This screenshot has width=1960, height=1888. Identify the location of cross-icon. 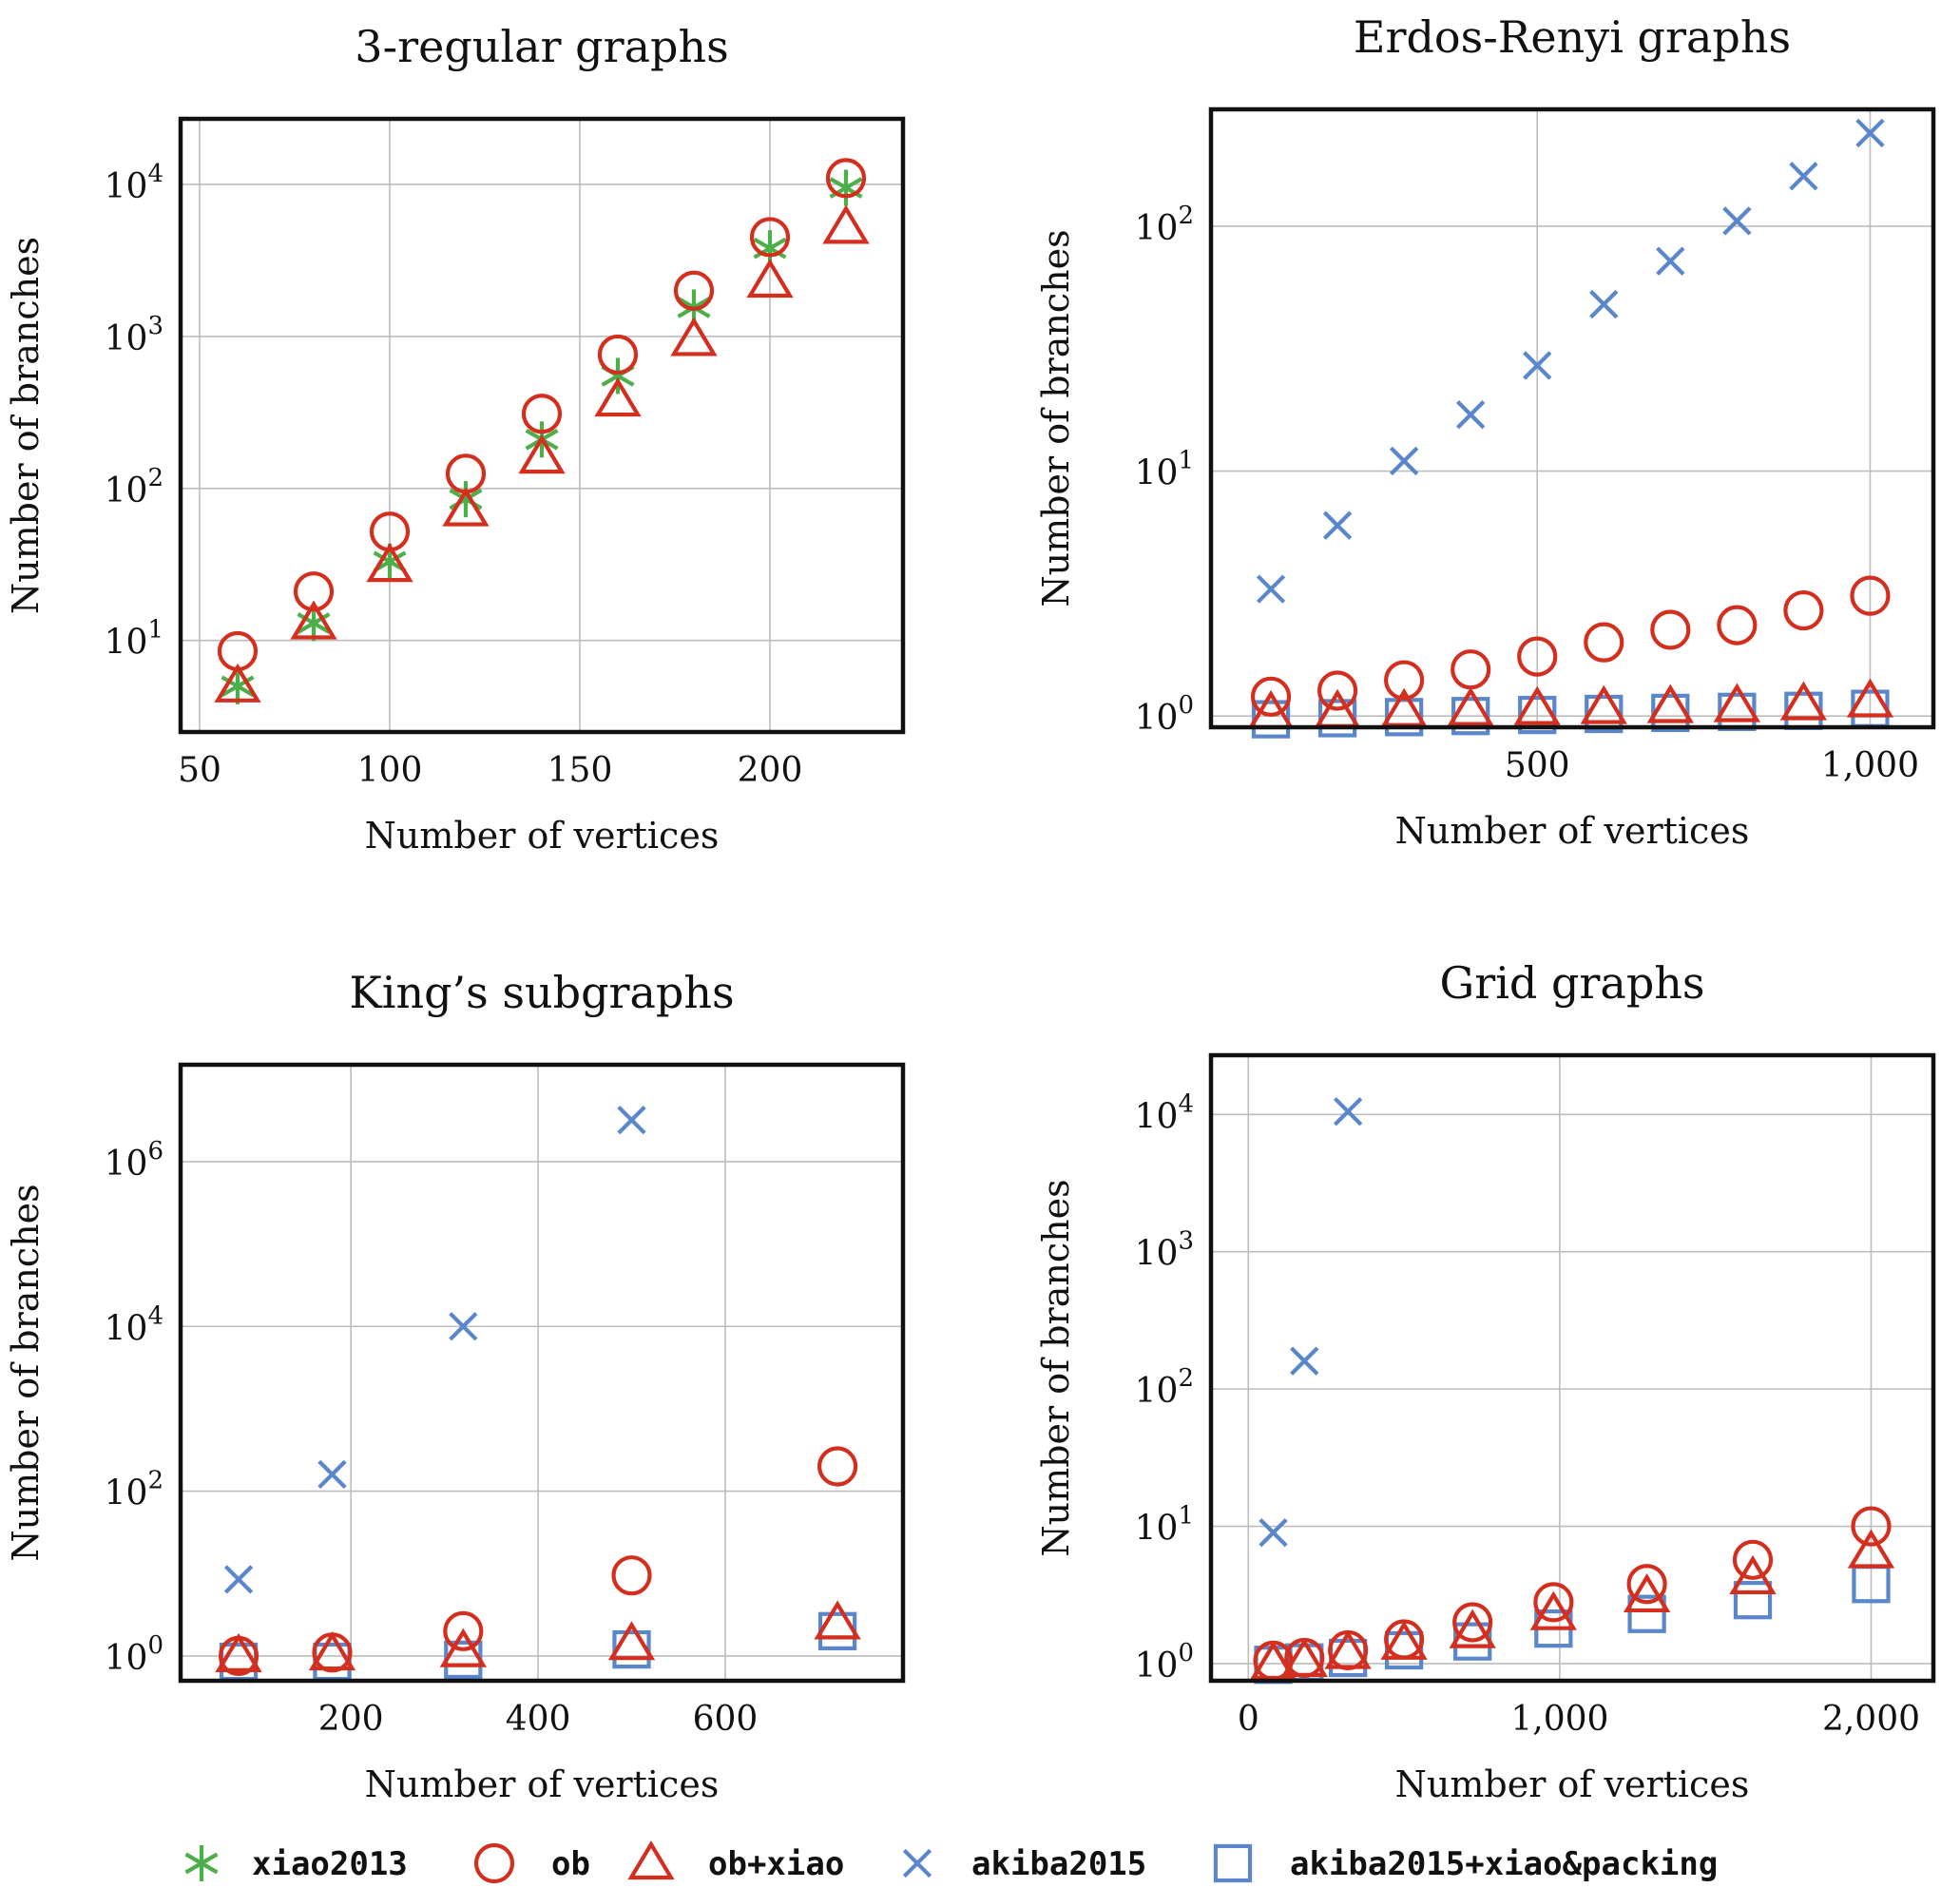
(917, 1863).